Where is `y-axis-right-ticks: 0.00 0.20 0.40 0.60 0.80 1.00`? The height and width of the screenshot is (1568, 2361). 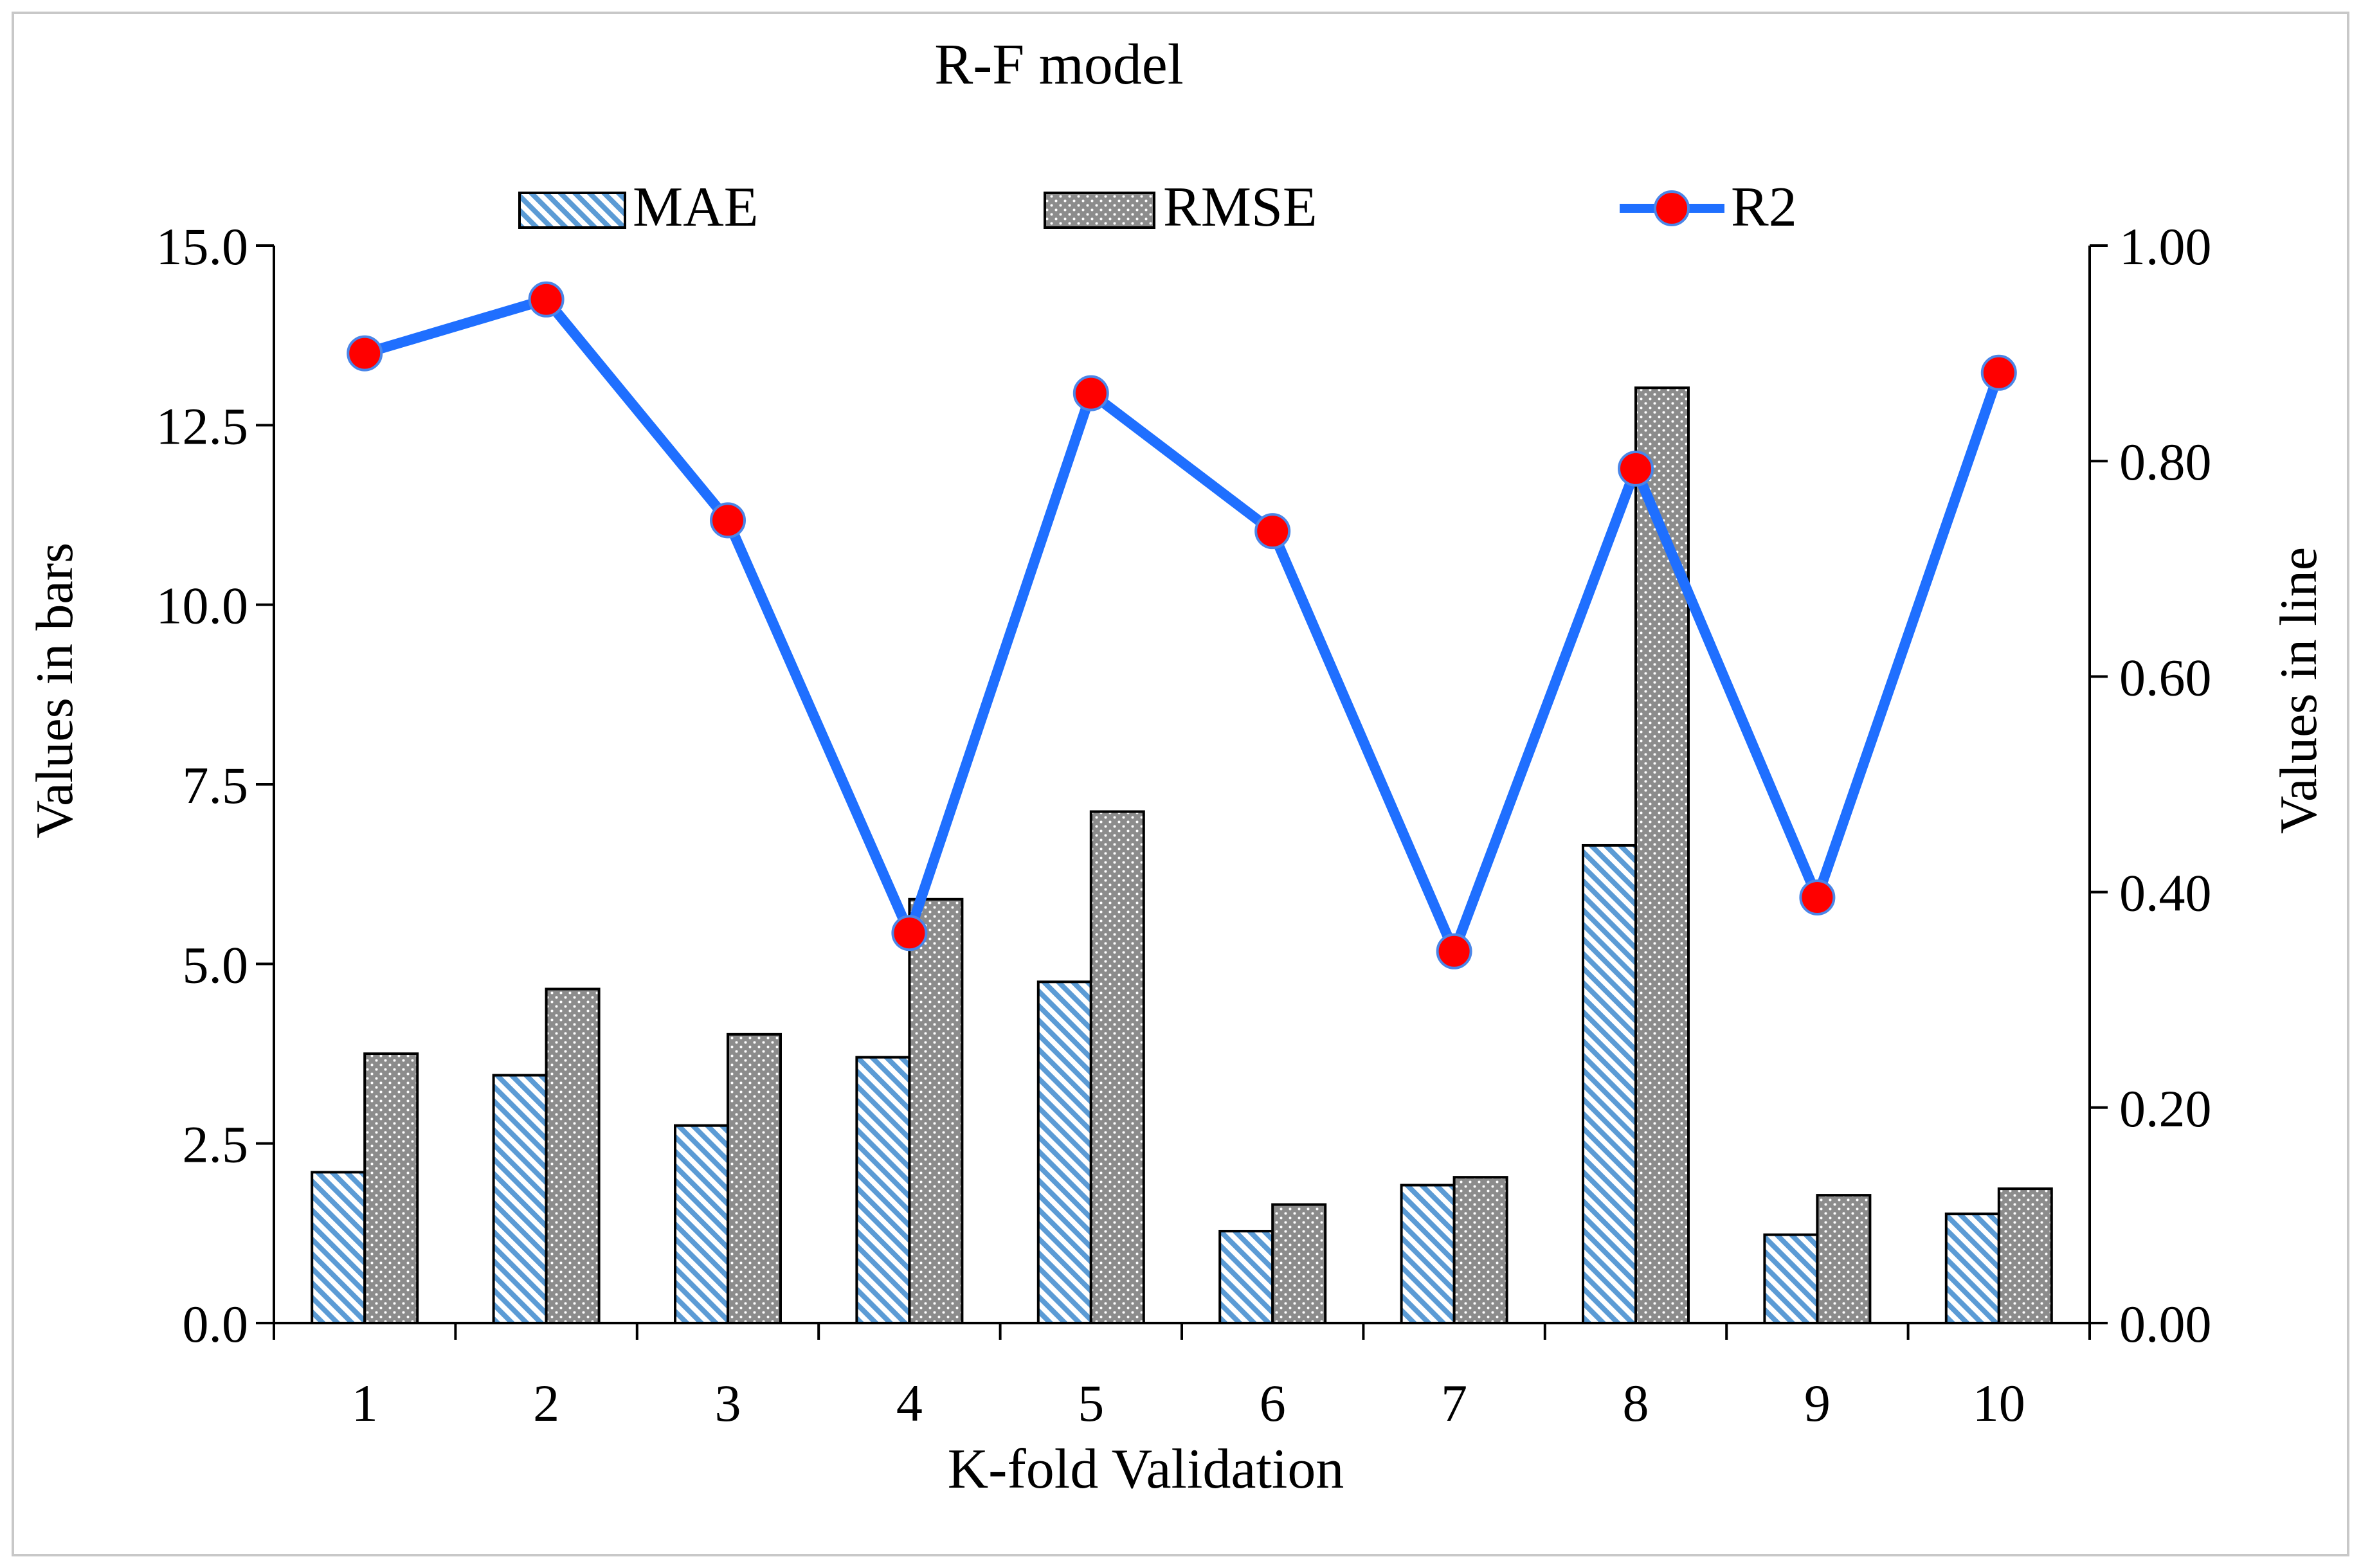 y-axis-right-ticks: 0.00 0.20 0.40 0.60 0.80 1.00 is located at coordinates (2151, 785).